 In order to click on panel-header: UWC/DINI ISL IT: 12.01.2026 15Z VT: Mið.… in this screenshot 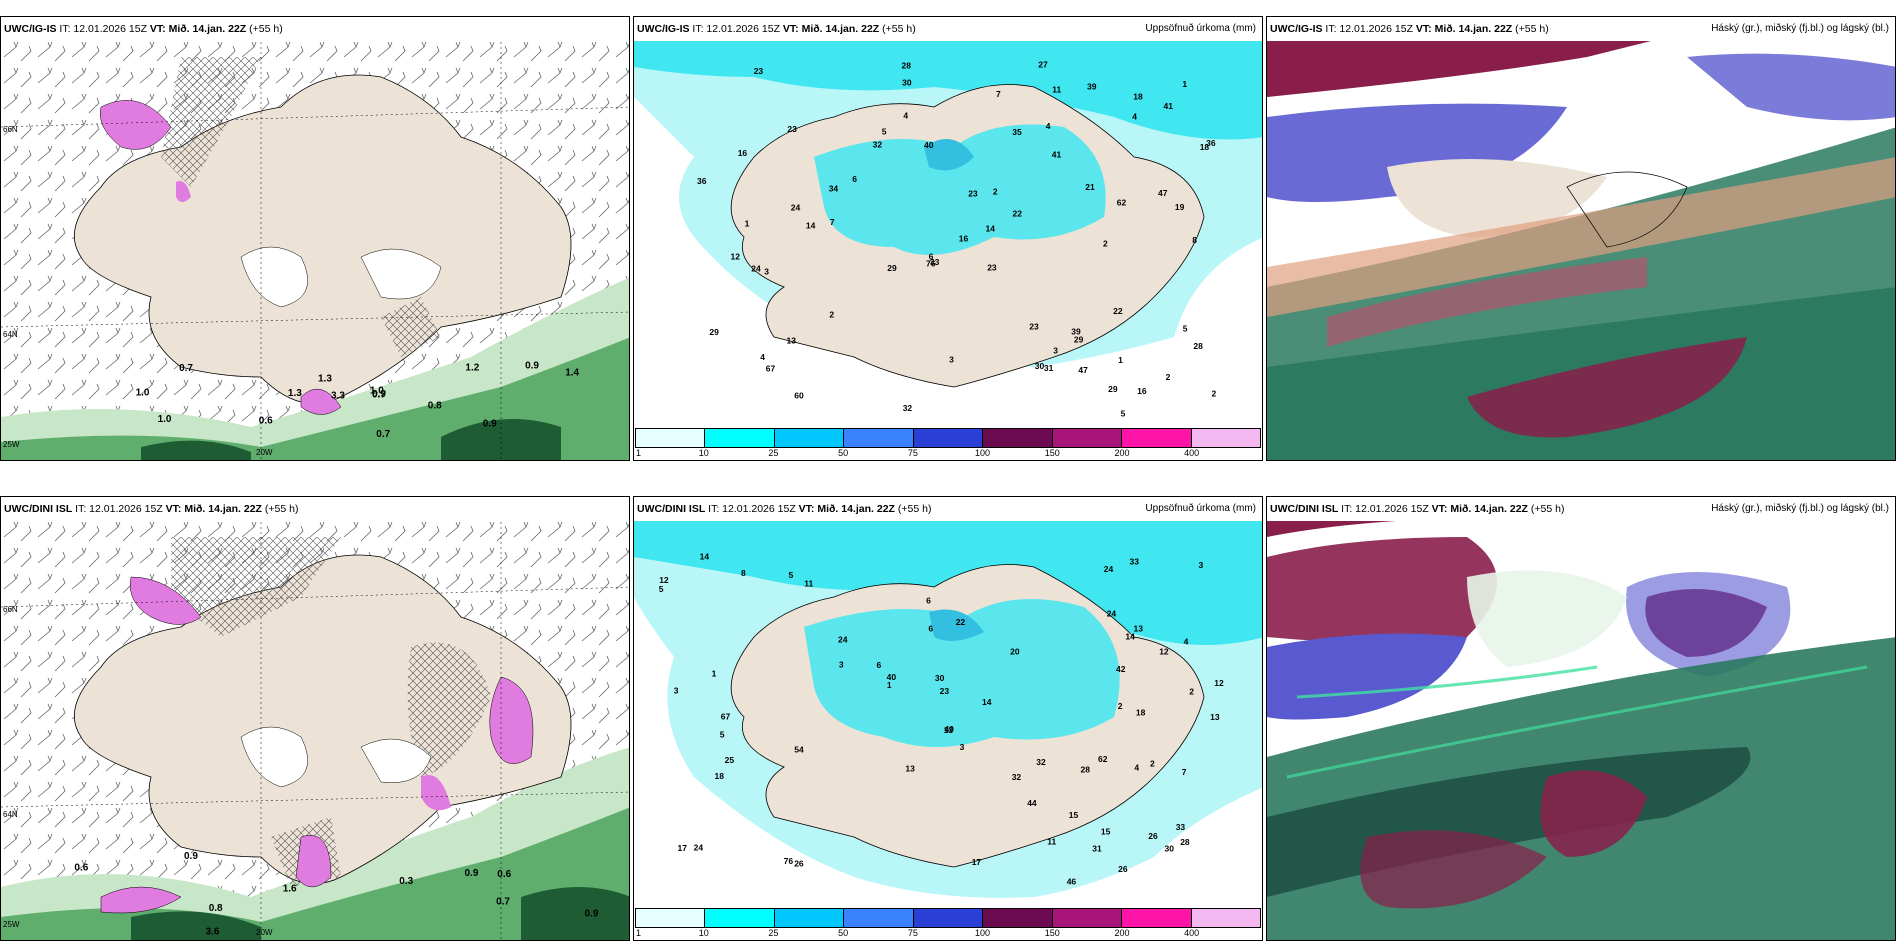, I will do `click(948, 509)`.